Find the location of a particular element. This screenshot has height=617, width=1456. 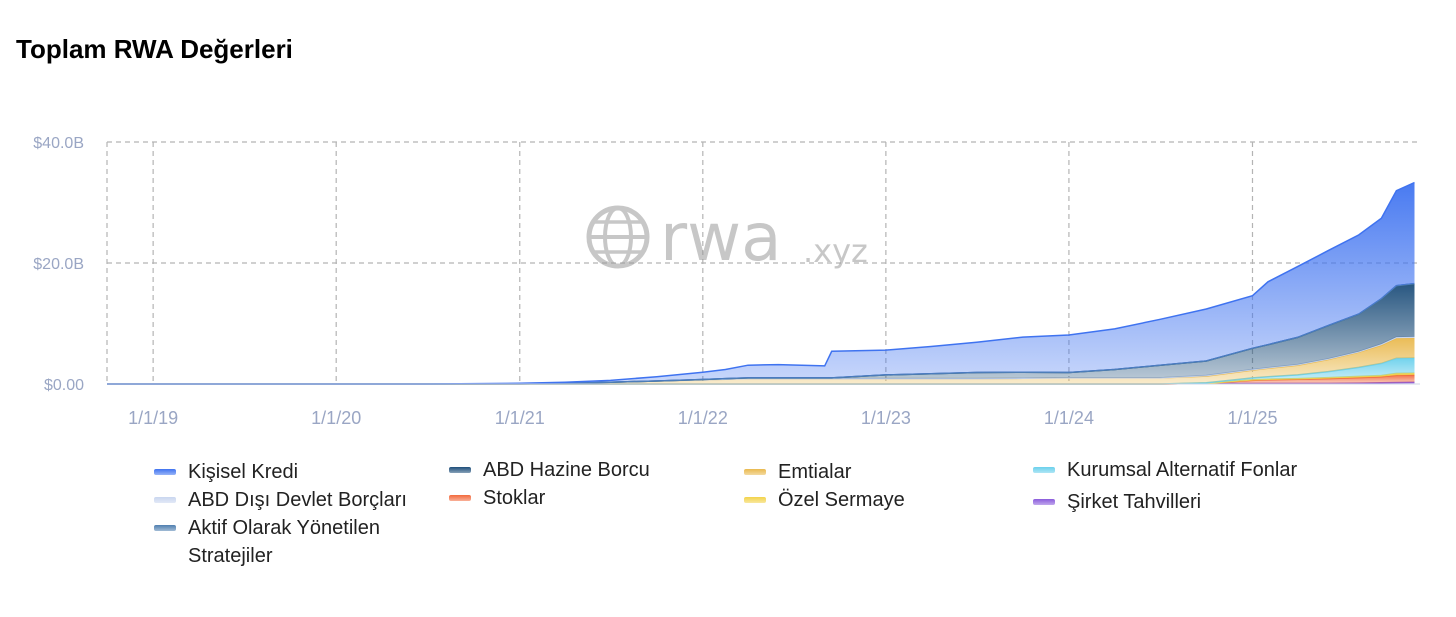

x-tick-label: 1/1/20 is located at coordinates (336, 418).